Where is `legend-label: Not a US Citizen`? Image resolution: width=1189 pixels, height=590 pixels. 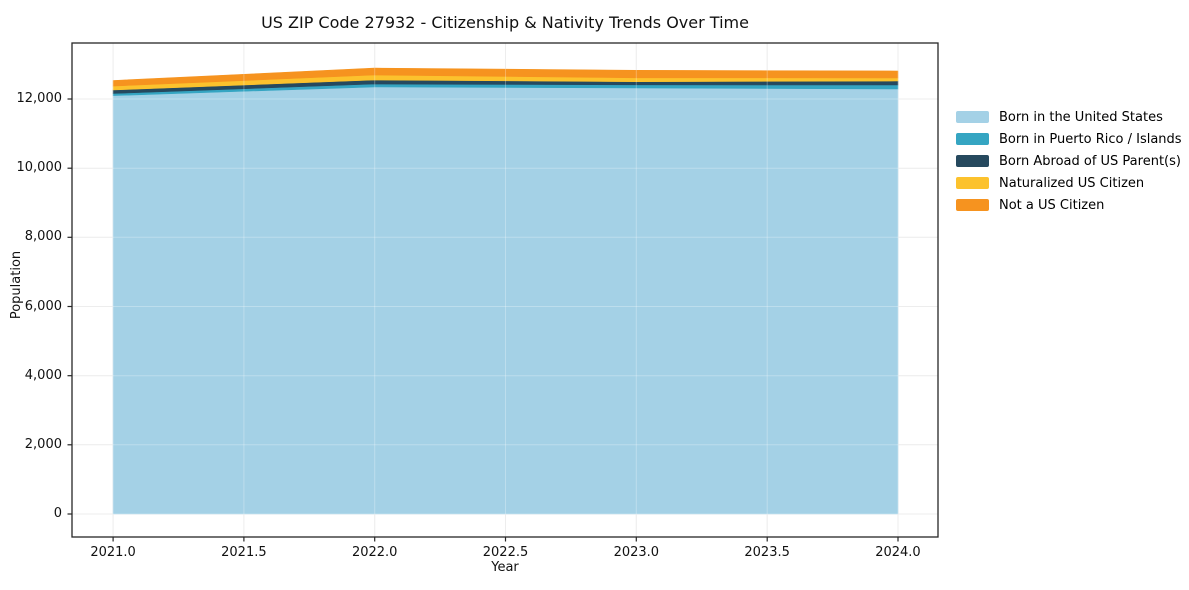
legend-label: Not a US Citizen is located at coordinates (1052, 205).